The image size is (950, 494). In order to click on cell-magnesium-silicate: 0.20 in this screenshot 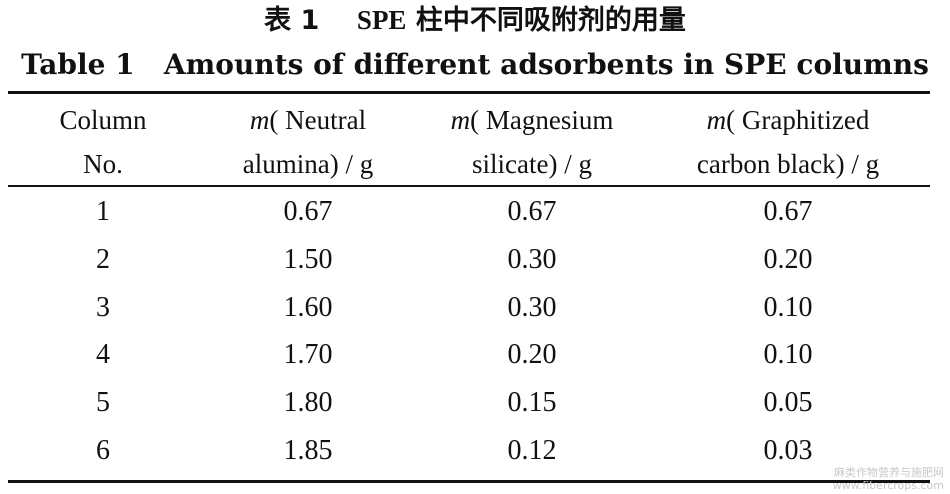, I will do `click(532, 354)`.